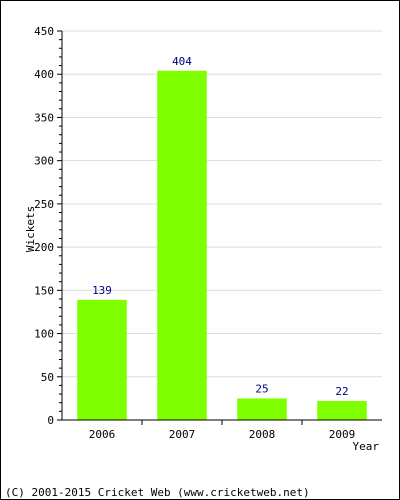 The width and height of the screenshot is (400, 500). I want to click on y-axis-ticks: 0 50 100 150 200 250 300 350 400 450, so click(48, 226).